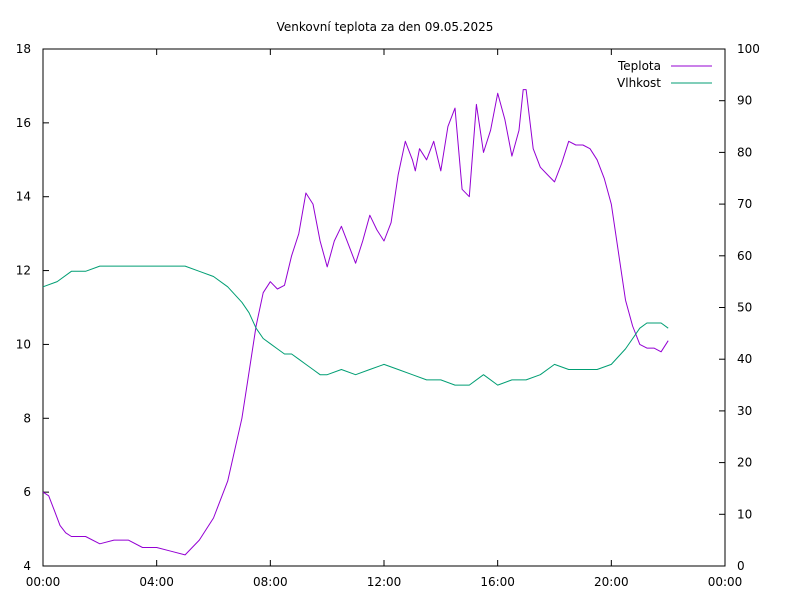 Image resolution: width=800 pixels, height=600 pixels. What do you see at coordinates (23, 123) in the screenshot?
I see `y1-tick-label: 16` at bounding box center [23, 123].